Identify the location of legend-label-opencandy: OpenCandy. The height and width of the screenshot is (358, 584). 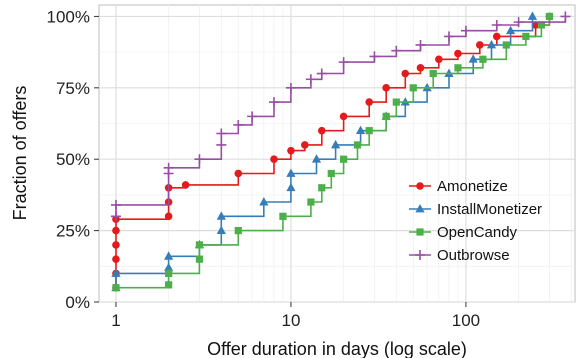
(477, 232).